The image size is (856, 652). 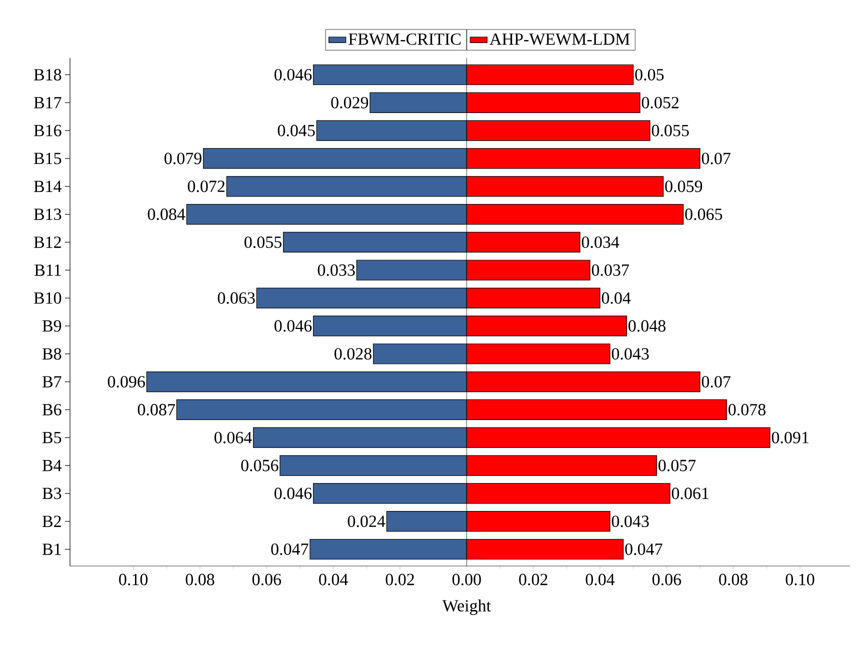 I want to click on data-label: 0.029, so click(x=349, y=102).